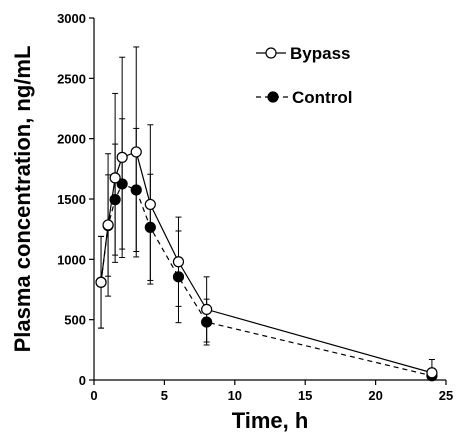  I want to click on y-tick-label: 0, so click(82, 380).